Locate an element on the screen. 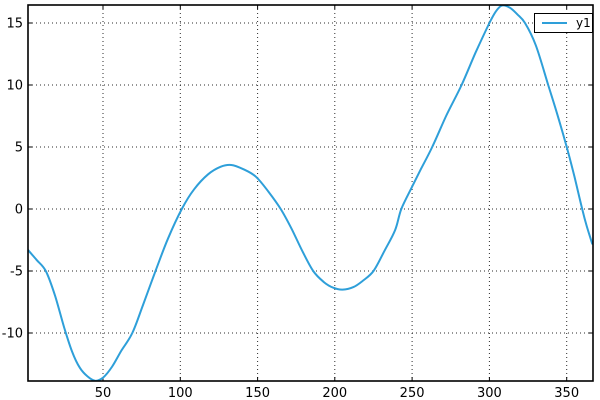 This screenshot has width=600, height=400. y-tick-label: 10 is located at coordinates (14, 86).